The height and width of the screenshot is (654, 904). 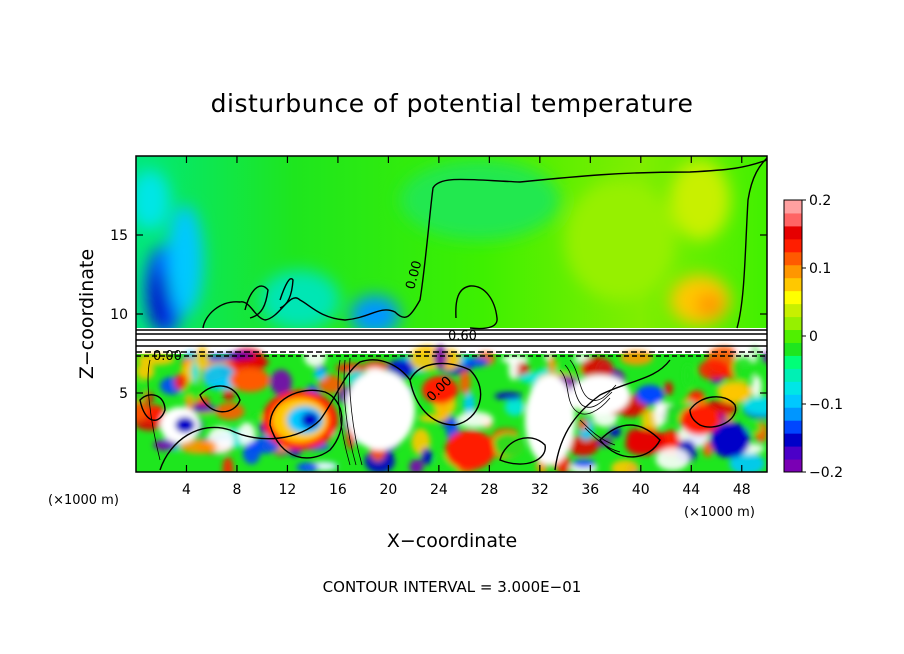 I want to click on x-tick-label: 32, so click(x=540, y=490).